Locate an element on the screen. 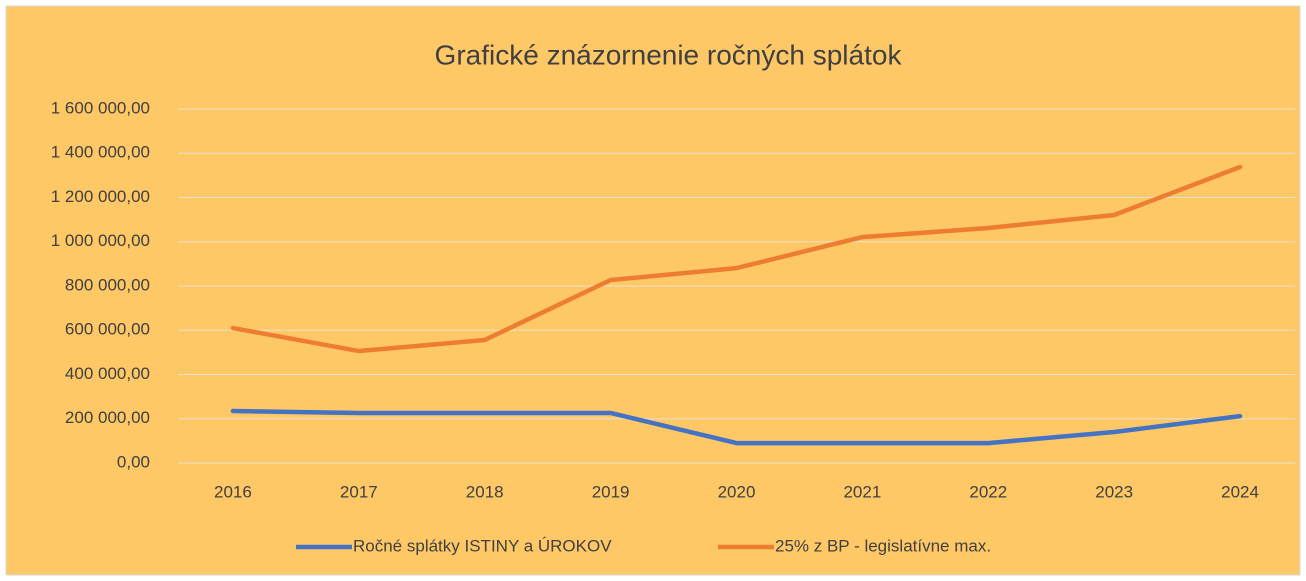  x-tick-label: 2022 is located at coordinates (988, 491).